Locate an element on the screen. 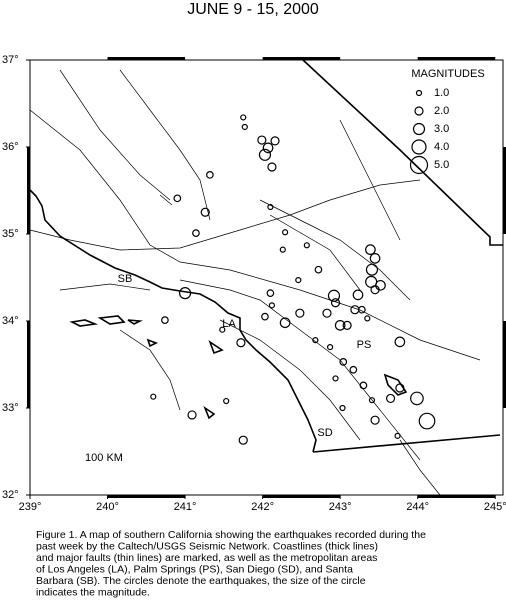 The width and height of the screenshot is (506, 609). map-title: JUNE 9 - 15, 2000 is located at coordinates (253, 9).